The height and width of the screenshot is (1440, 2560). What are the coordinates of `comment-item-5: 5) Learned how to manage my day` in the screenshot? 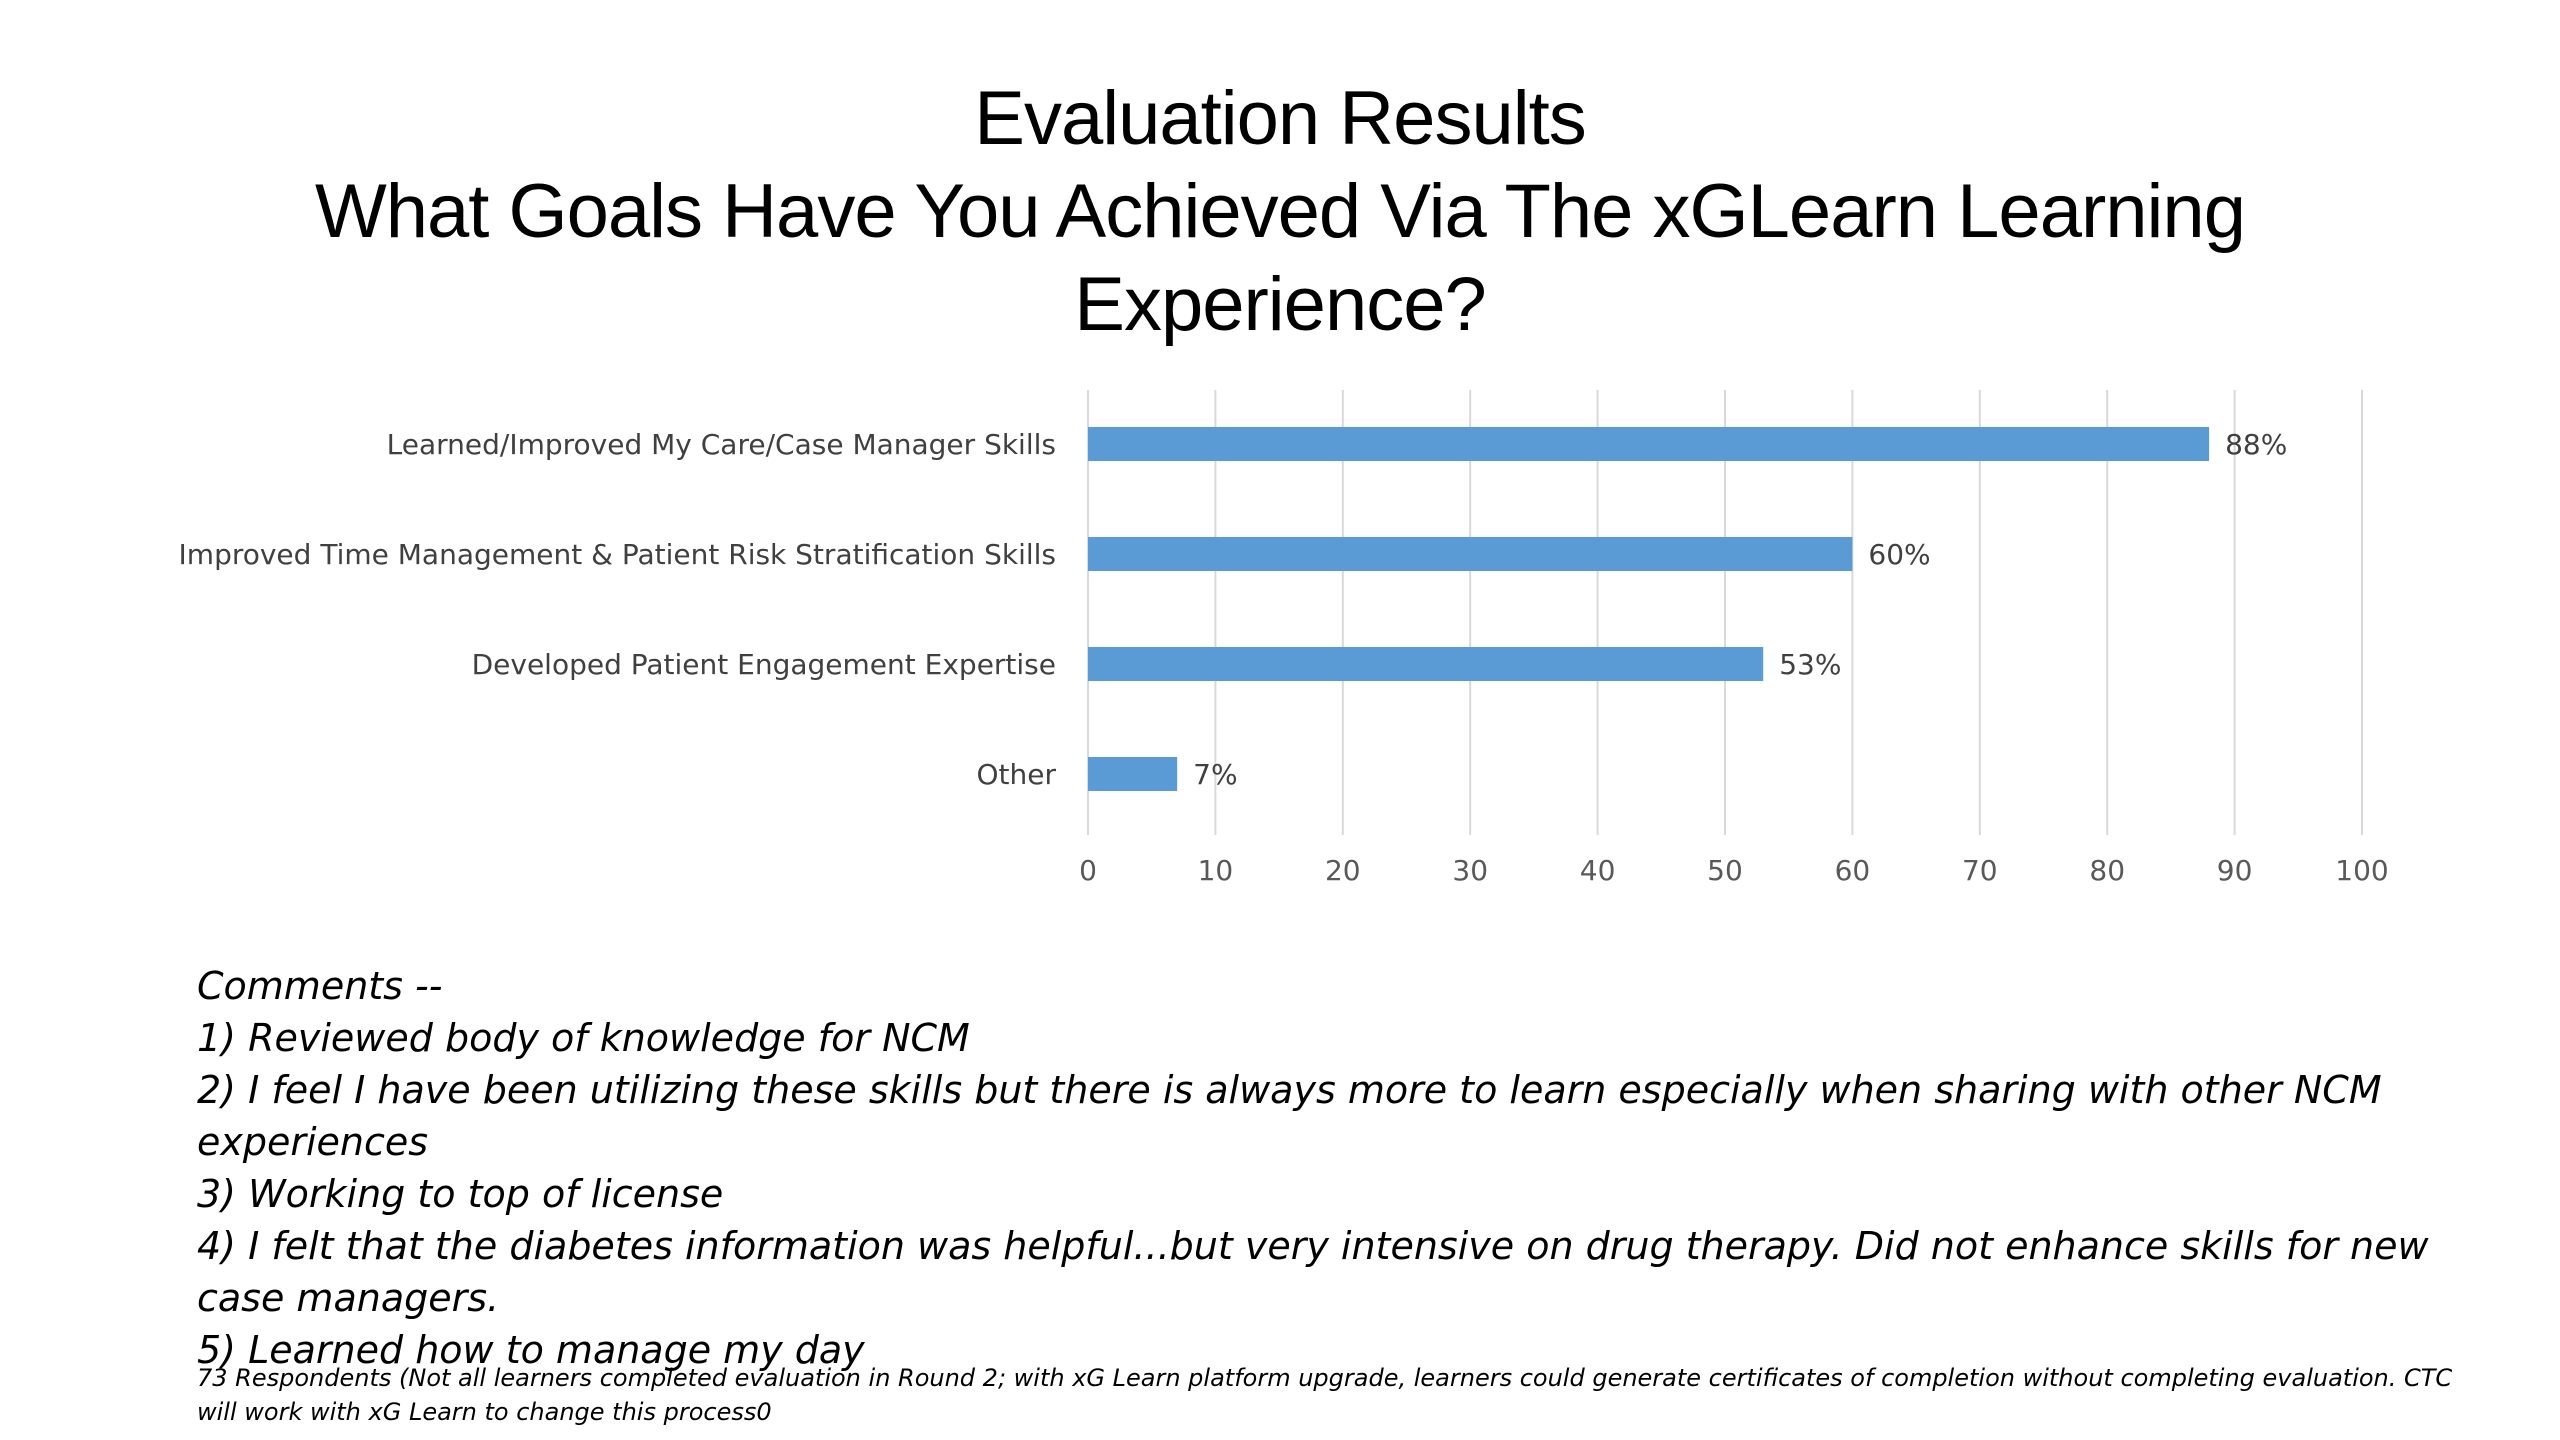 It's located at (531, 1350).